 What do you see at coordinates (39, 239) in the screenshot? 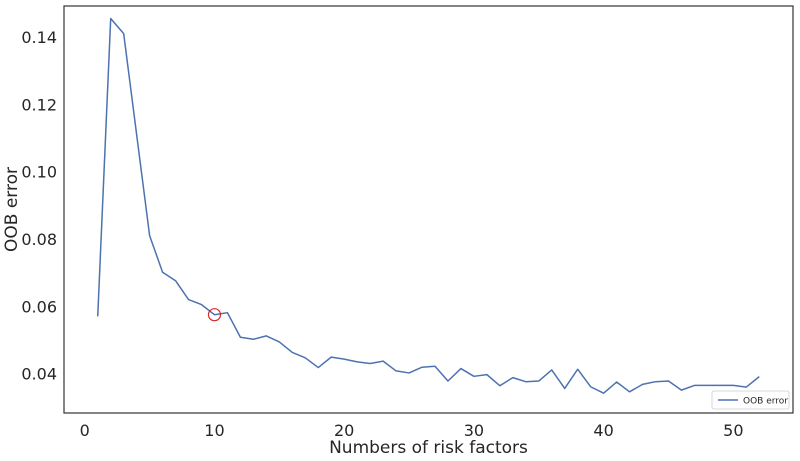
I see `y-tick-label: 0.08` at bounding box center [39, 239].